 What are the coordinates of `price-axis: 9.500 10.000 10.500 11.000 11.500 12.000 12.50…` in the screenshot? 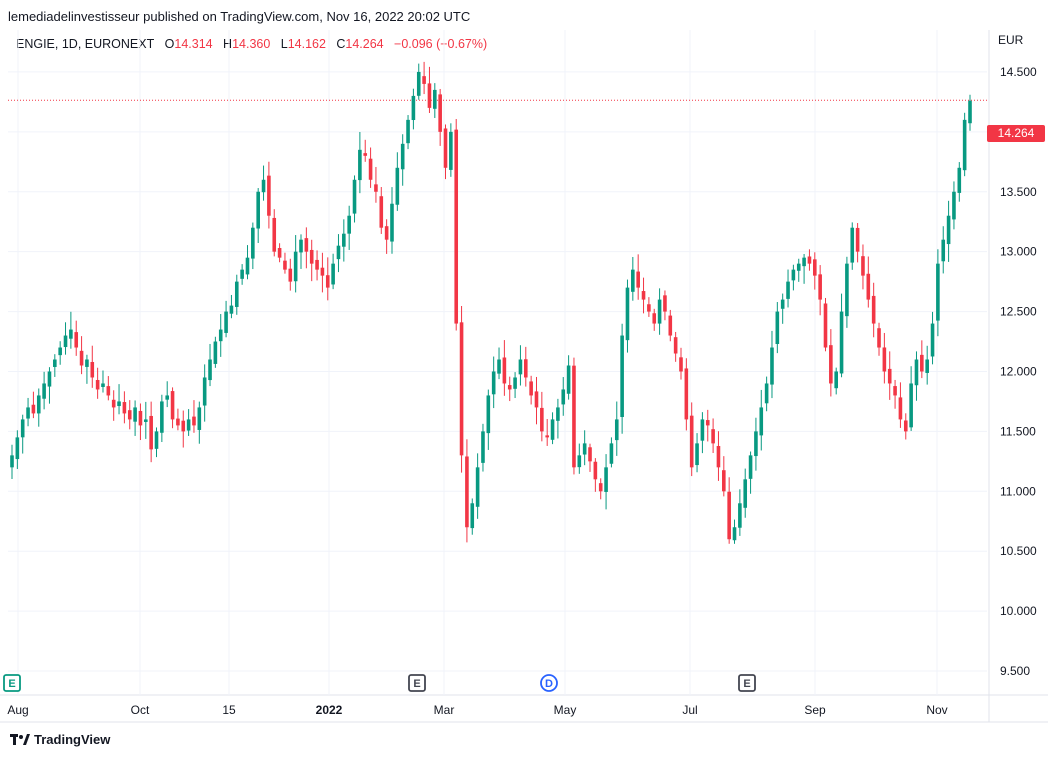 It's located at (1018, 371).